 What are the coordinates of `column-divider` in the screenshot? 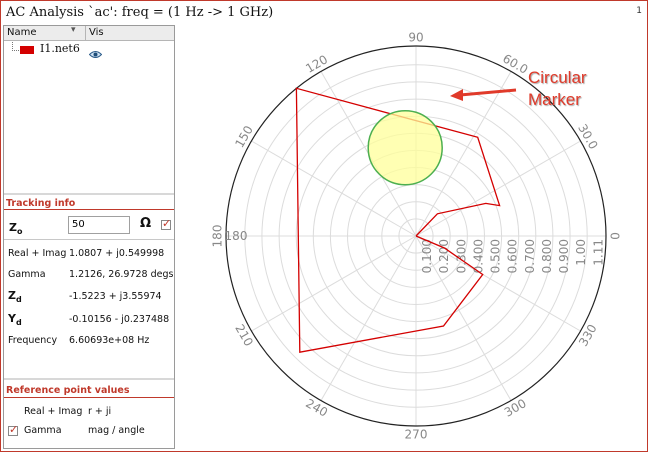 It's located at (85, 33).